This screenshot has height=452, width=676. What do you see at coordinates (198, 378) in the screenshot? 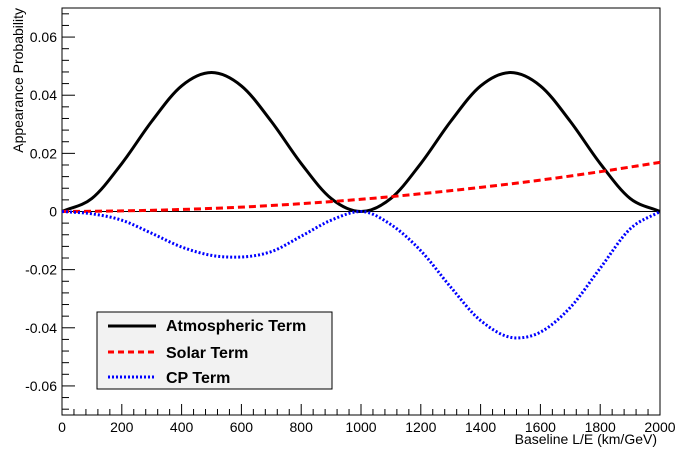
I see `legend-label-cp: CP Term` at bounding box center [198, 378].